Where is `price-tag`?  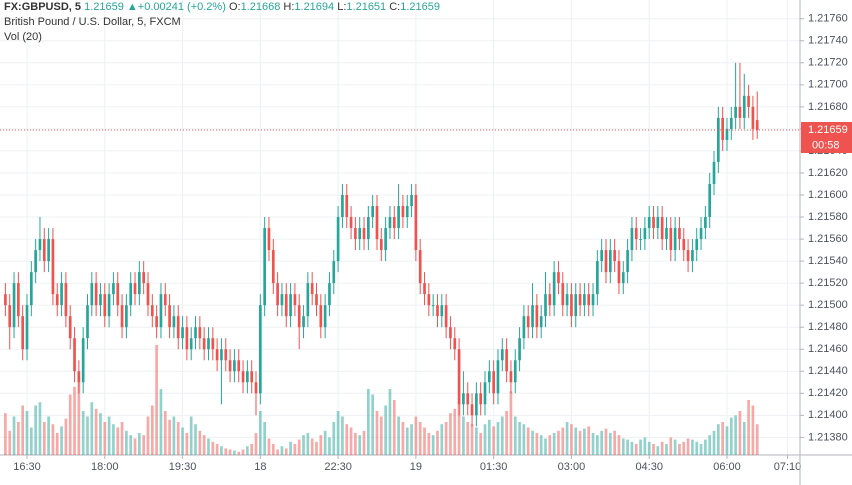
price-tag is located at coordinates (826, 130).